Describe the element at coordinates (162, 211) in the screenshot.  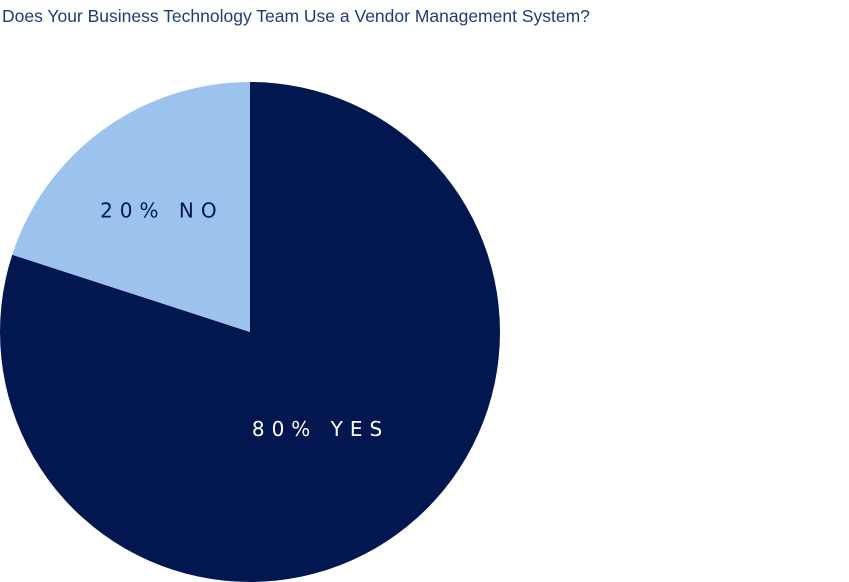
I see `slice-label-no: 20% NO` at that location.